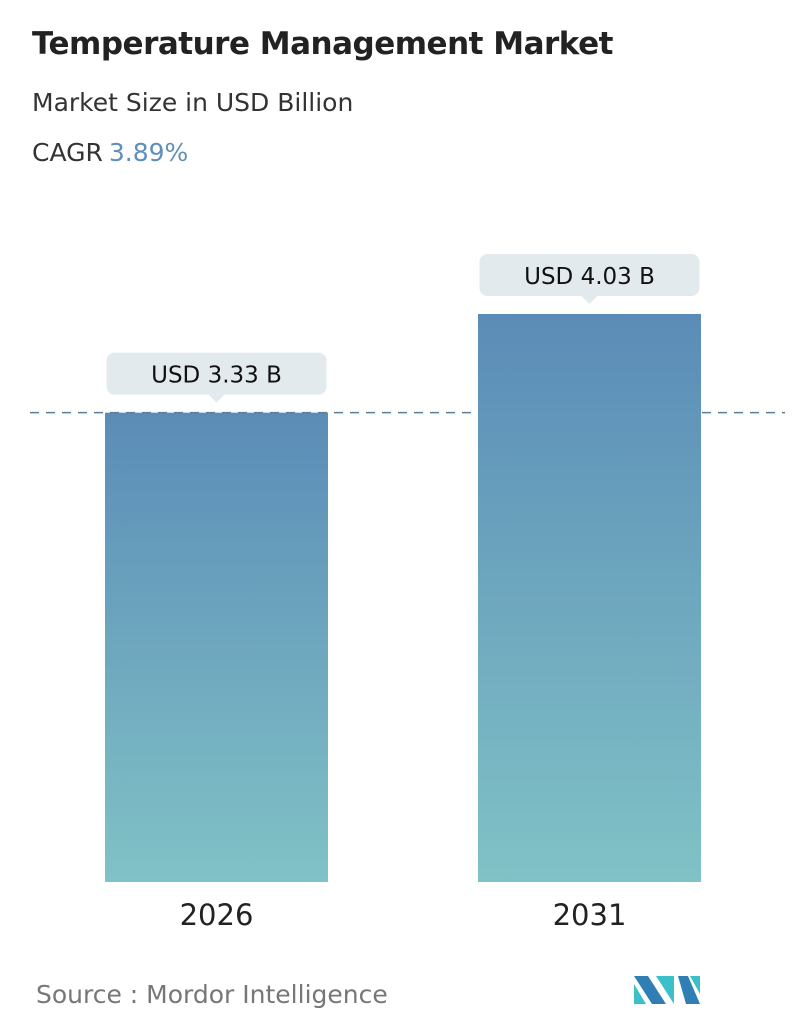 The image size is (796, 1034). I want to click on mordor-logo, so click(667, 990).